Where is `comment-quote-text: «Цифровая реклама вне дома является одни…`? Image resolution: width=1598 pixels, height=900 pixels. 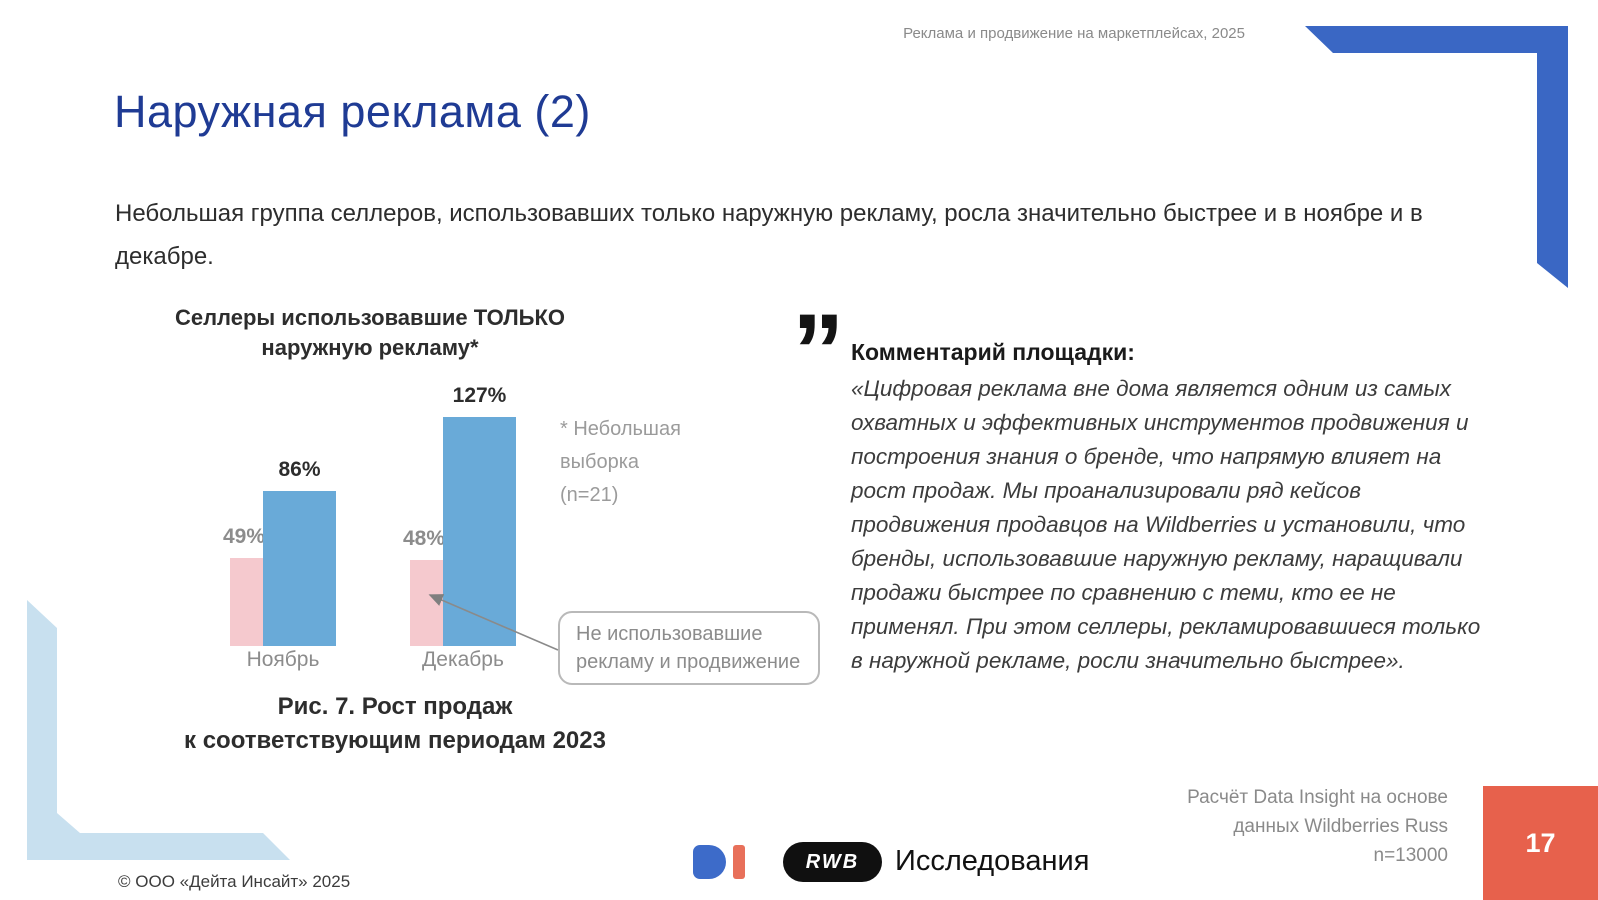 comment-quote-text: «Цифровая реклама вне дома является одни… is located at coordinates (1166, 524).